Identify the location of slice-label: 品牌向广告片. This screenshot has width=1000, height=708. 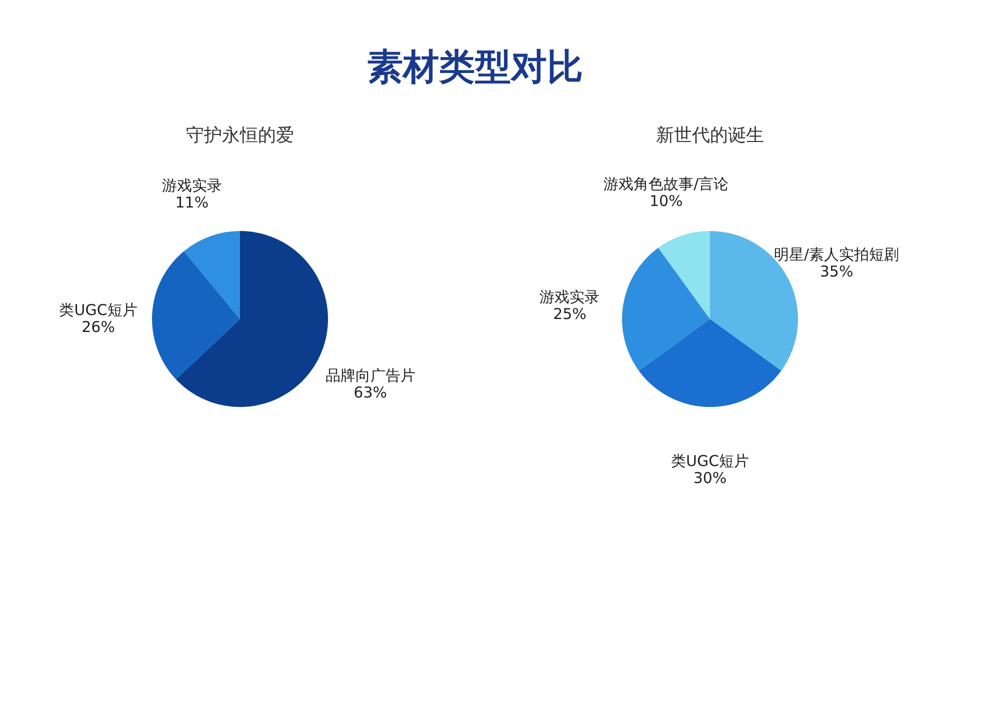
(370, 375).